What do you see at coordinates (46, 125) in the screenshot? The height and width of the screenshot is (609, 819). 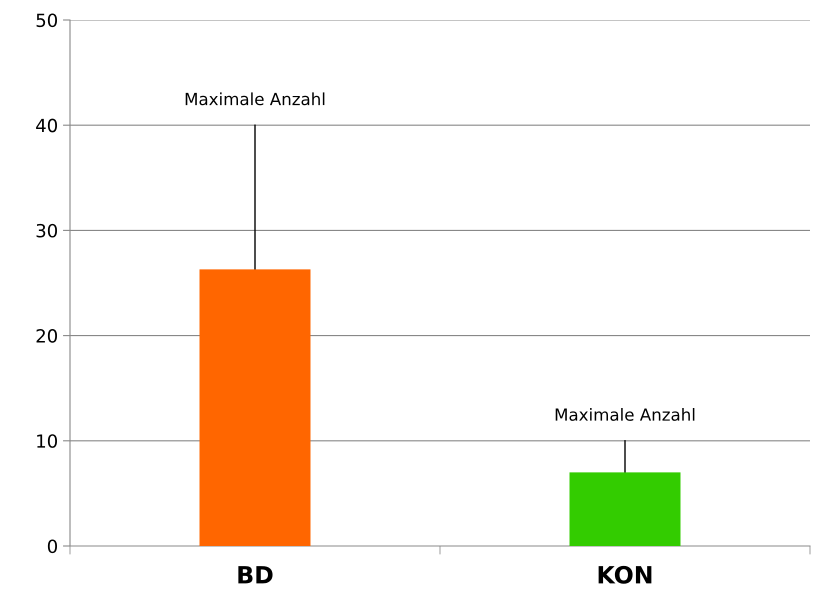 I see `y-tick-label: 40` at bounding box center [46, 125].